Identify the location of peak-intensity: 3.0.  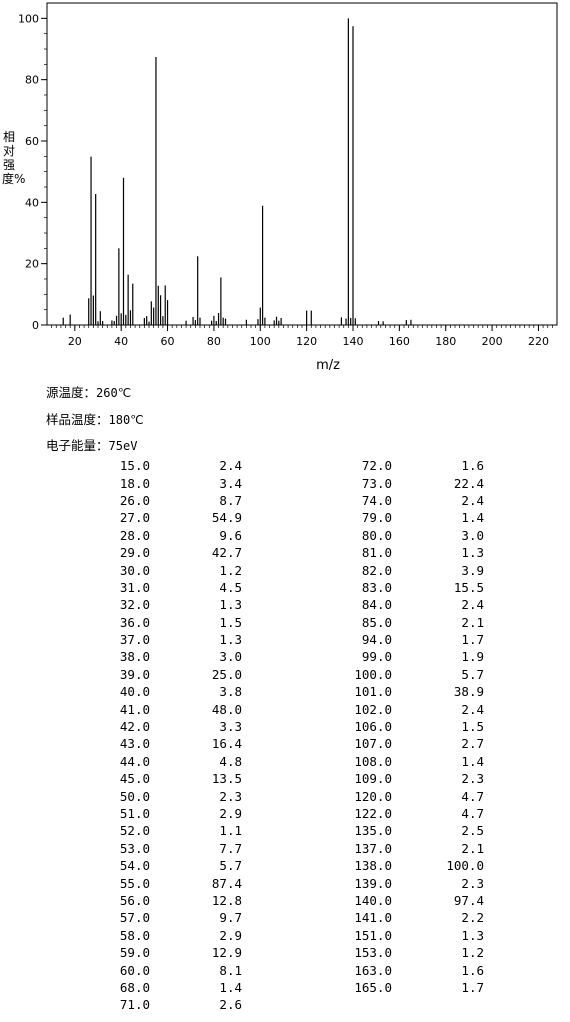
(230, 657).